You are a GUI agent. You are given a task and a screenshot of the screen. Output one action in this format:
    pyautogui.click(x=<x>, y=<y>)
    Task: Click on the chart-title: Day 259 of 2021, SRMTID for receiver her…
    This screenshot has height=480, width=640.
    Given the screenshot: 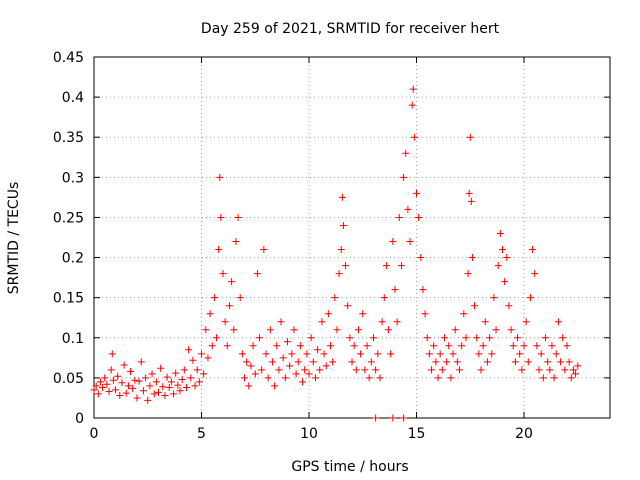 What is the action you would take?
    pyautogui.click(x=350, y=29)
    